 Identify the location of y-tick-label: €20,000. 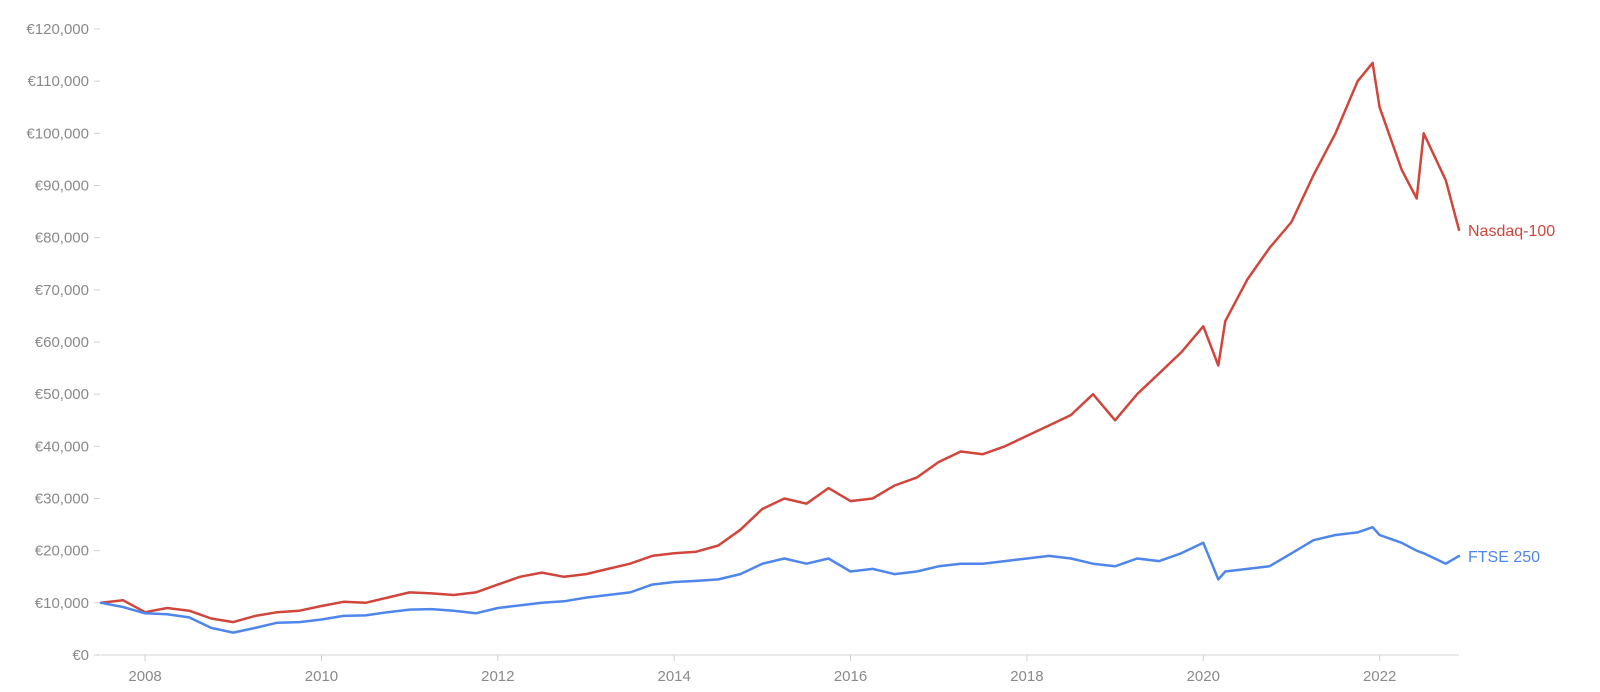
(62, 551).